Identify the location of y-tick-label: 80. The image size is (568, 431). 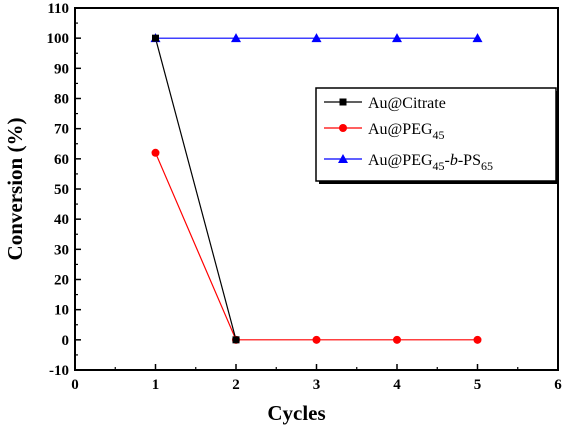
(61, 100).